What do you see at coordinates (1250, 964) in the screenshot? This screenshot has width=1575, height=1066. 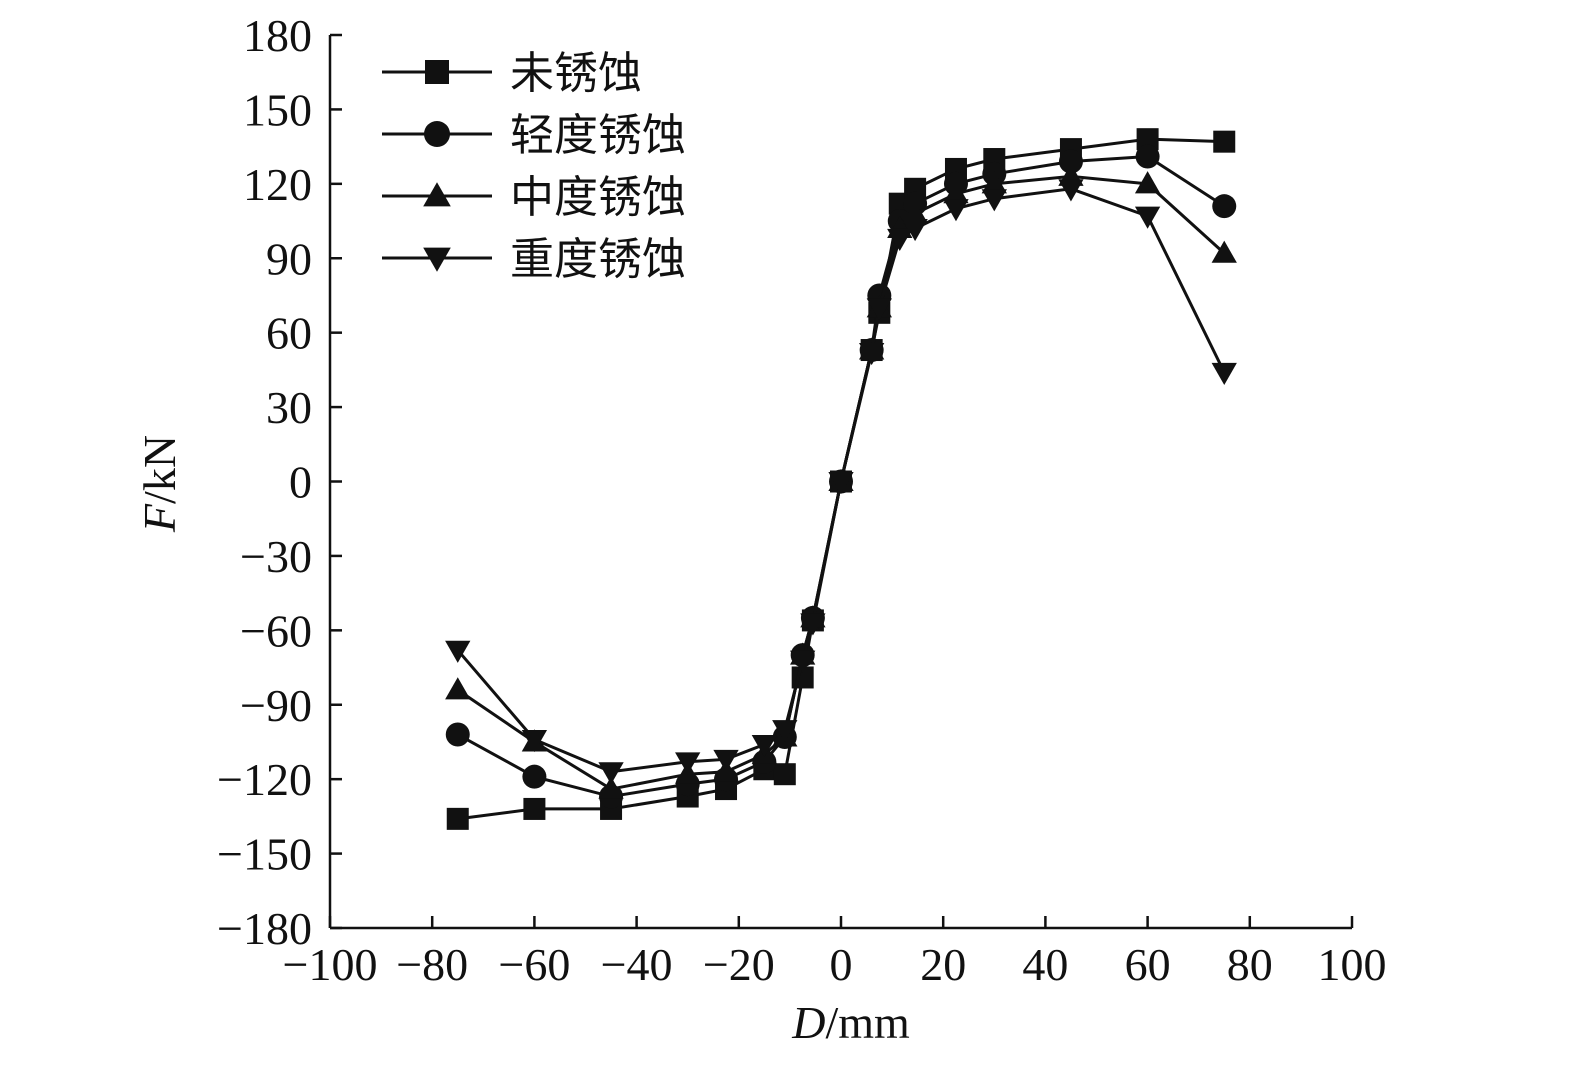 I see `x-tick-label: 80` at bounding box center [1250, 964].